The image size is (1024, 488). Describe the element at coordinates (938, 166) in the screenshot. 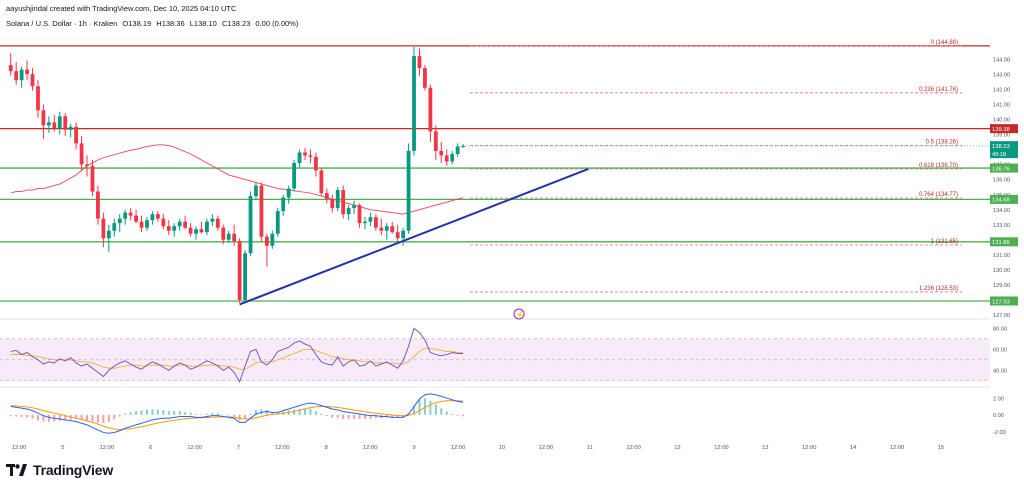

I see `fib-level-label: 0.618 (136.70)` at that location.